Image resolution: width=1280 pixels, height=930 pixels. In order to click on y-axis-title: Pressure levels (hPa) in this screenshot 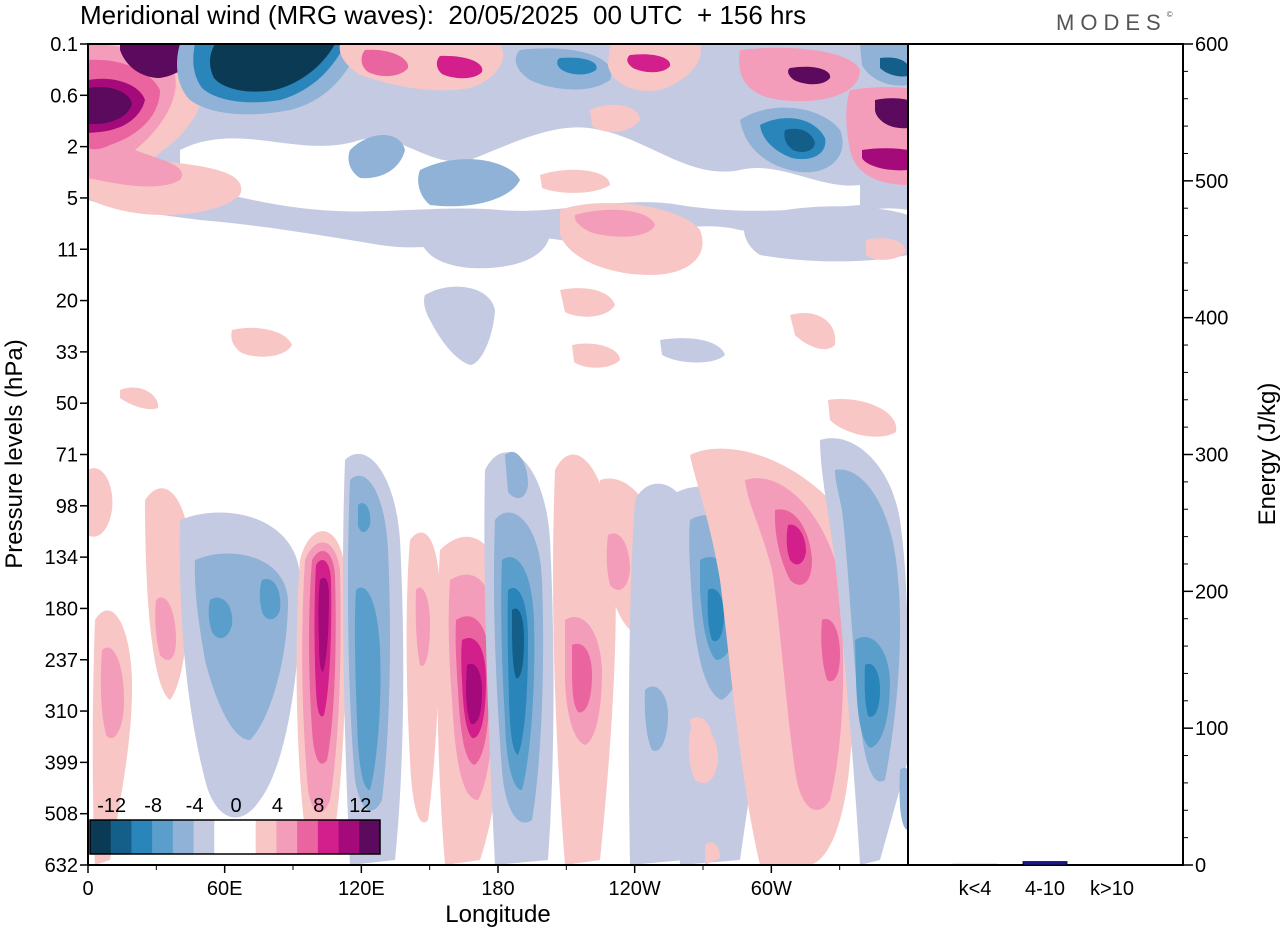, I will do `click(14, 453)`.